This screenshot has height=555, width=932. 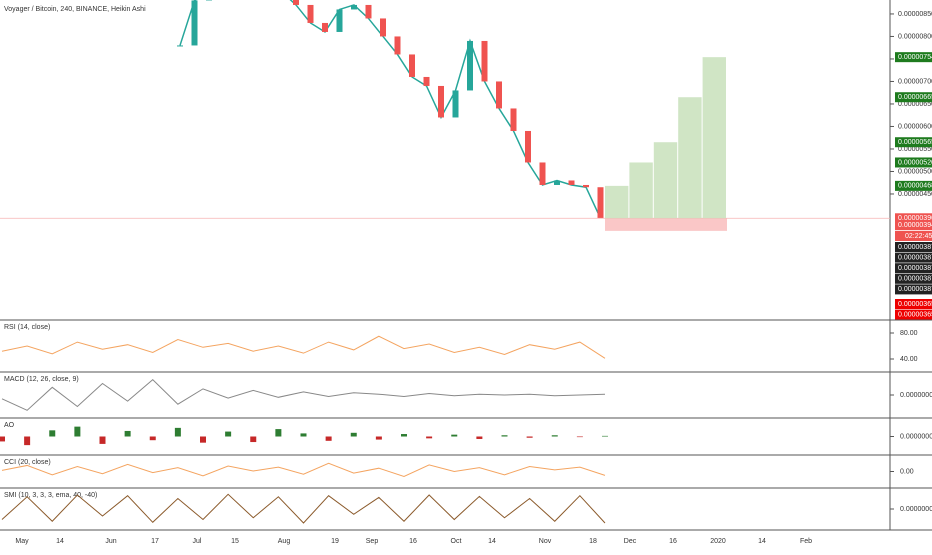 What do you see at coordinates (41, 379) in the screenshot?
I see `pane-label: MACD (12, 26, close, 9)` at bounding box center [41, 379].